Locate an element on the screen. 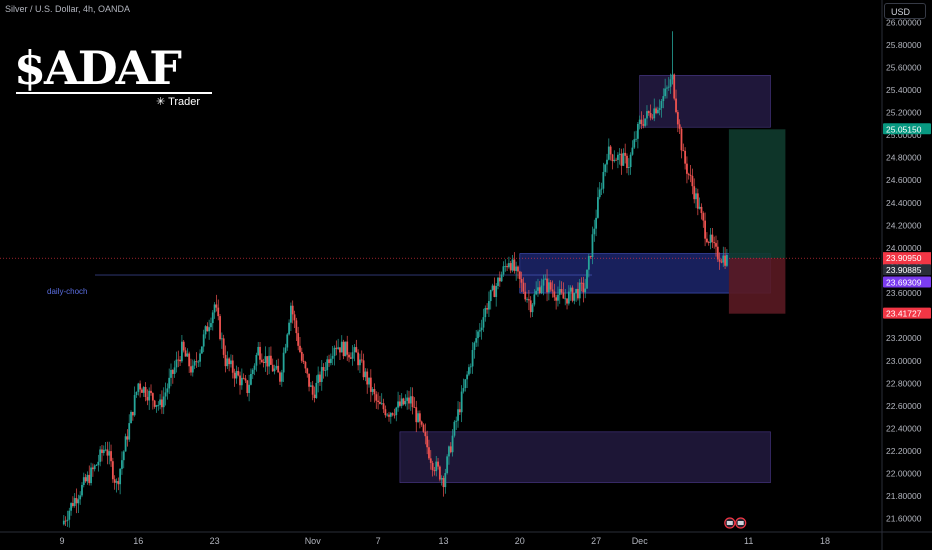 This screenshot has width=932, height=550. y-tick-label: 23.20000 is located at coordinates (904, 338).